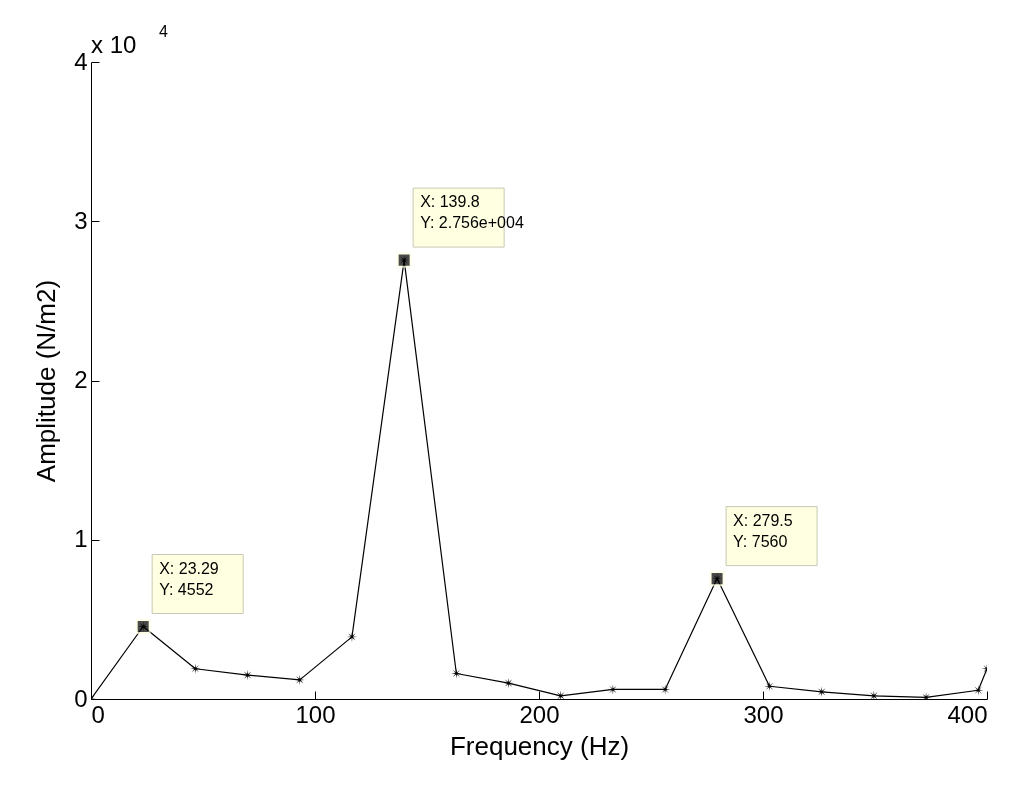 This screenshot has height=796, width=1024. I want to click on x-tick-label: 200, so click(539, 714).